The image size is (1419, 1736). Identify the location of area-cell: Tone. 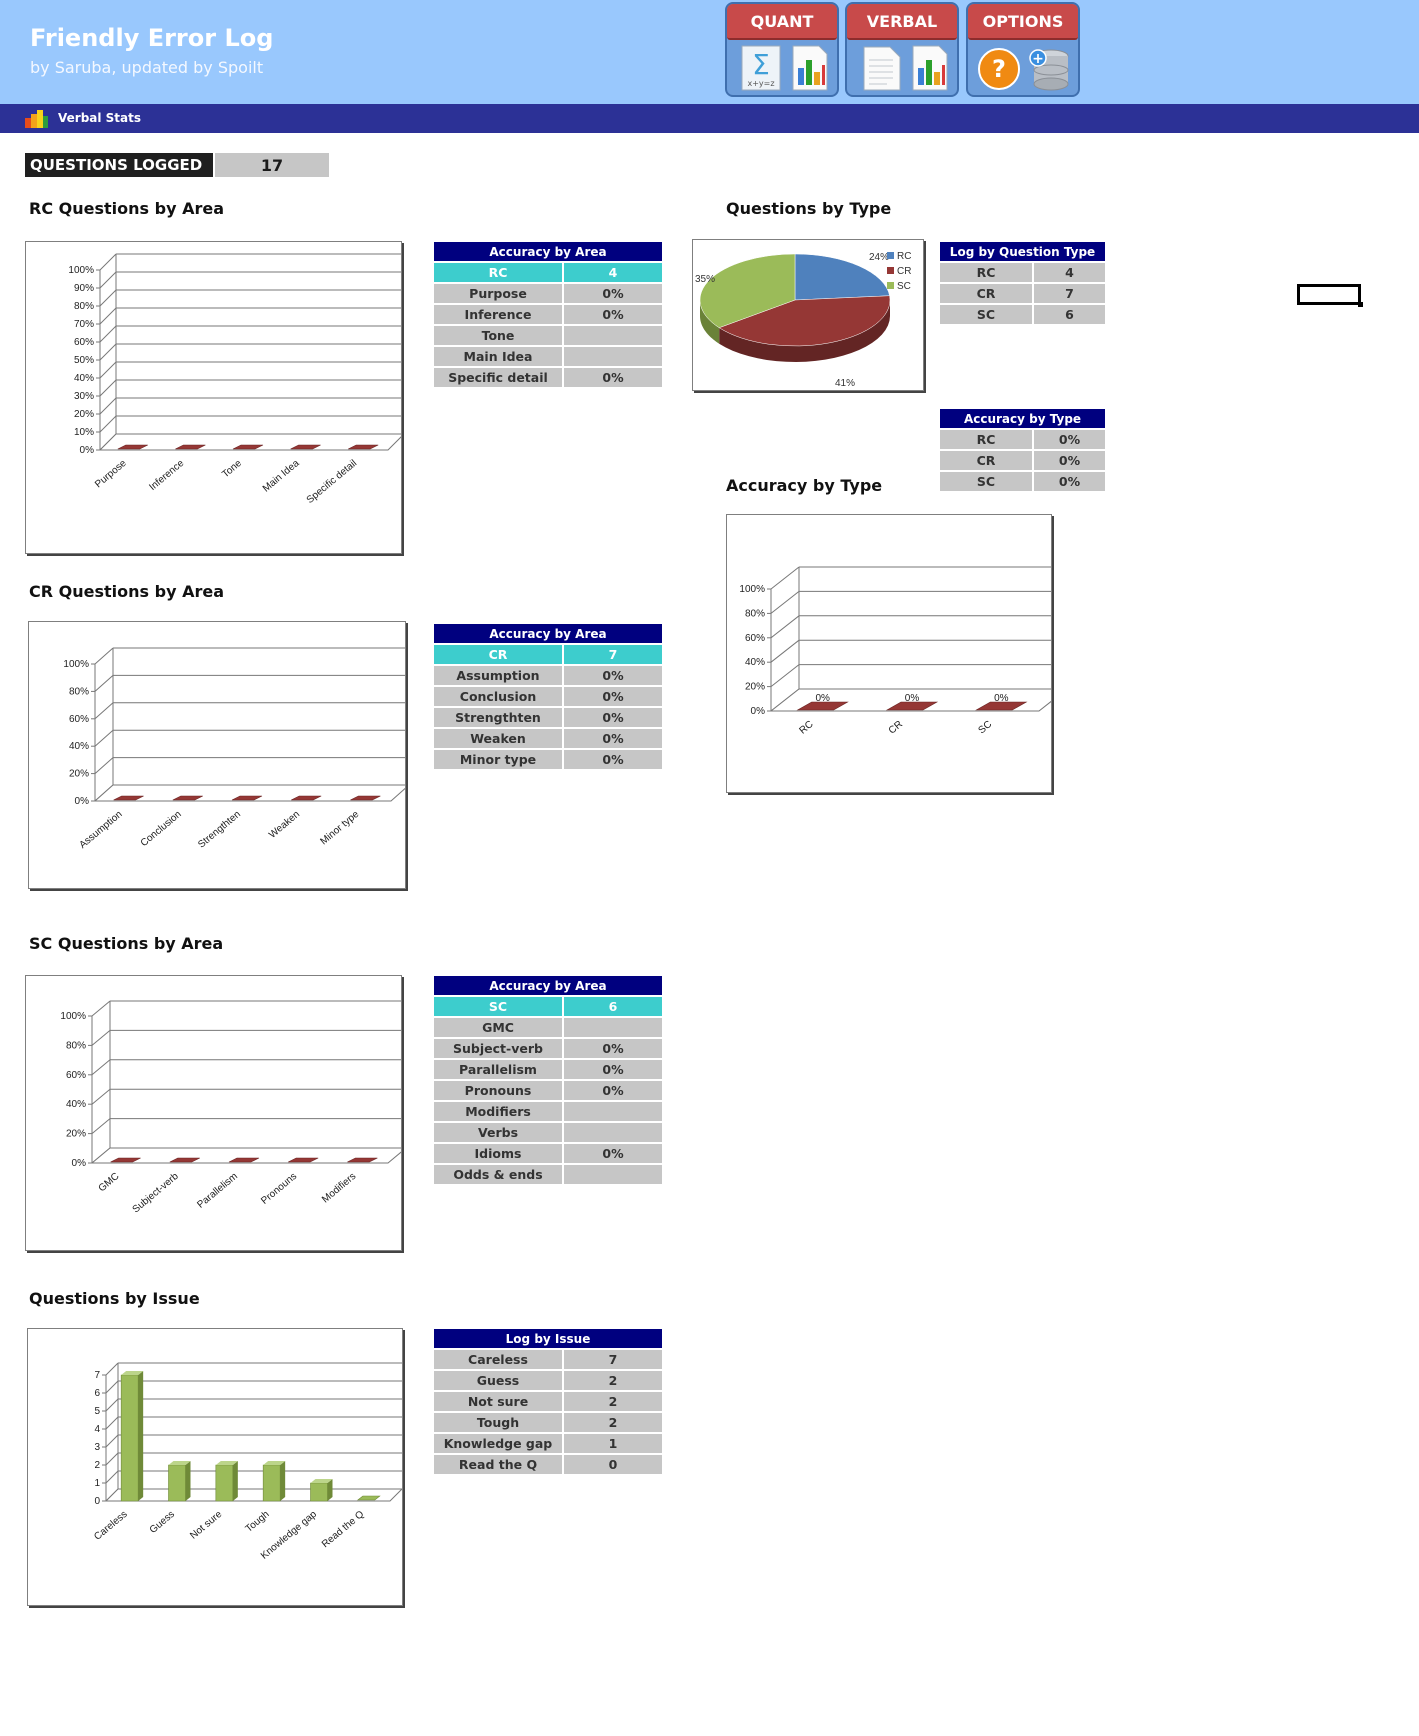
(499, 335).